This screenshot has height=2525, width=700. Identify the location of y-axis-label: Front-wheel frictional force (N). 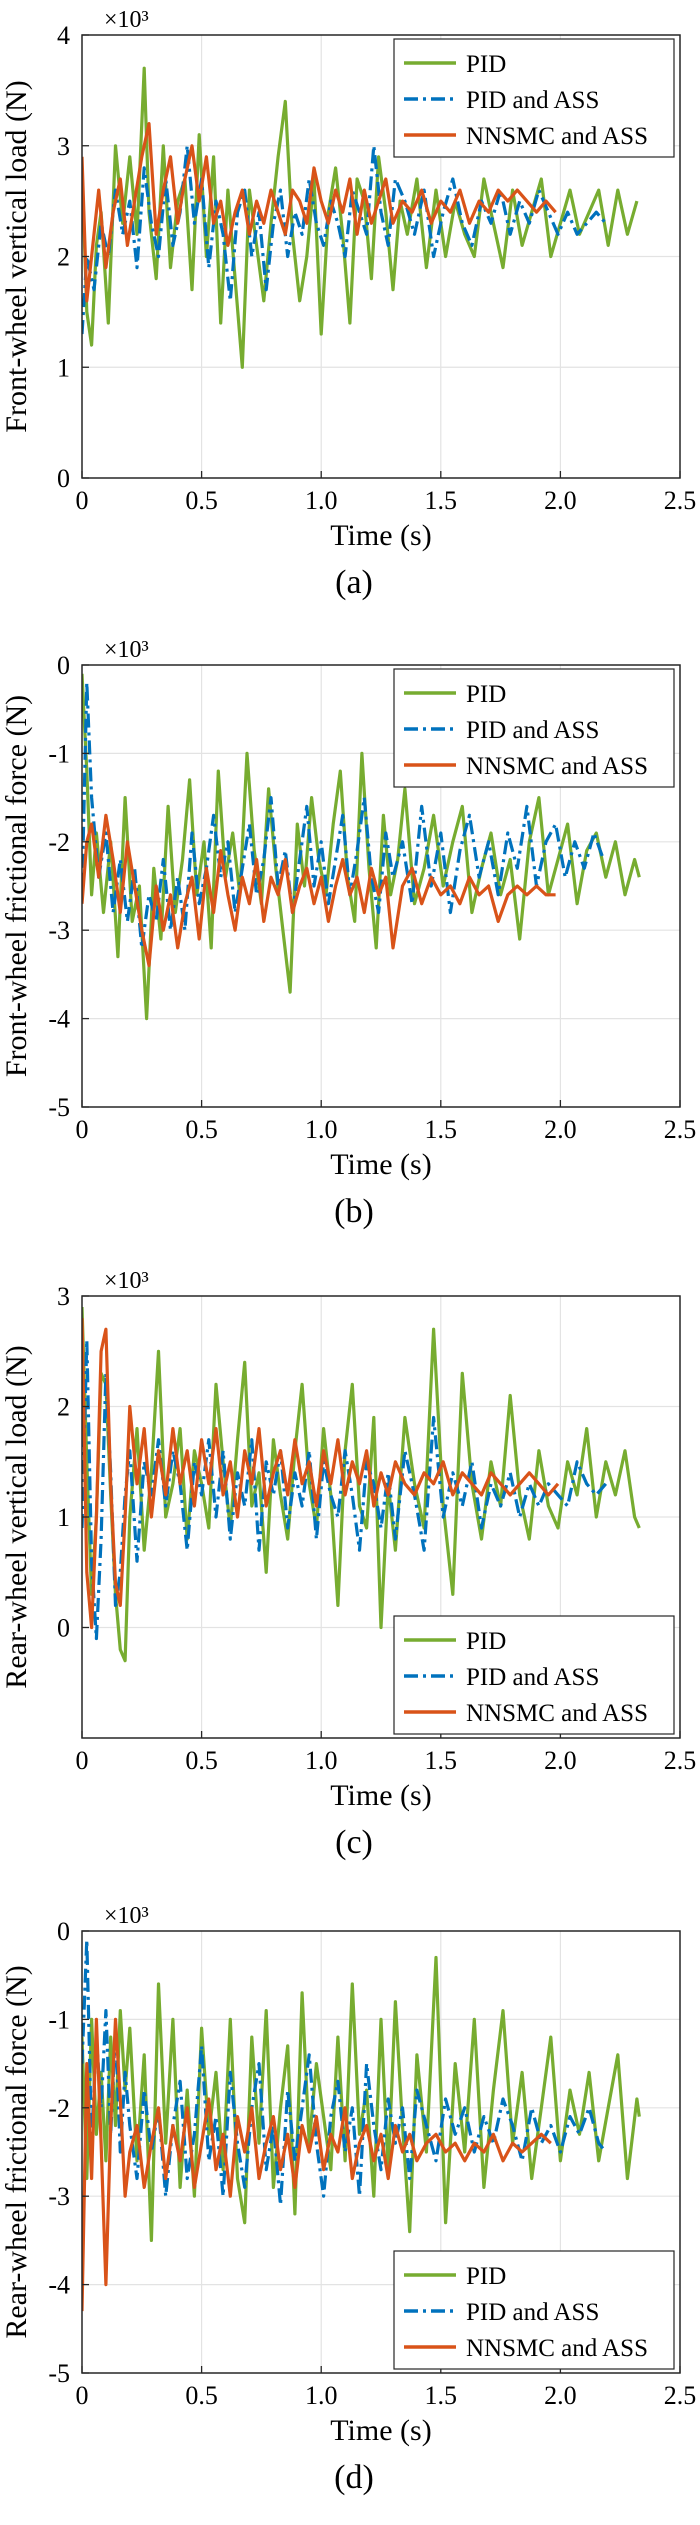
(16, 886).